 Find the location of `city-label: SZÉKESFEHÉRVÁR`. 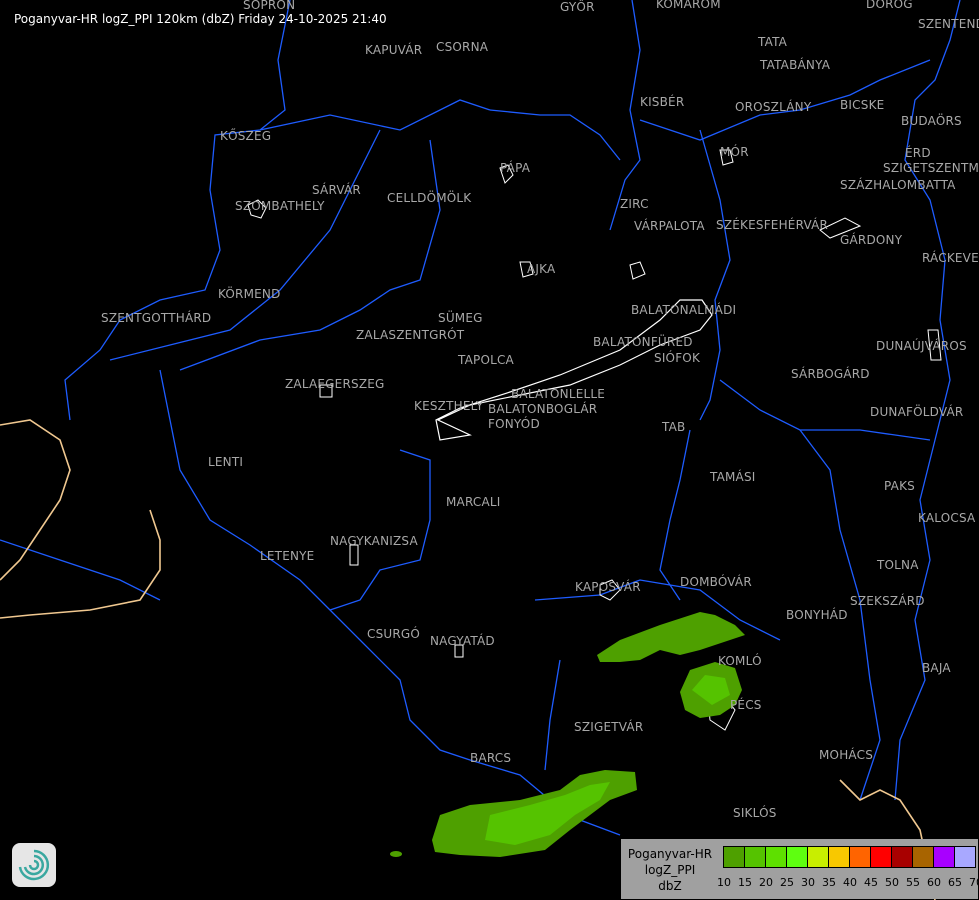

city-label: SZÉKESFEHÉRVÁR is located at coordinates (772, 225).